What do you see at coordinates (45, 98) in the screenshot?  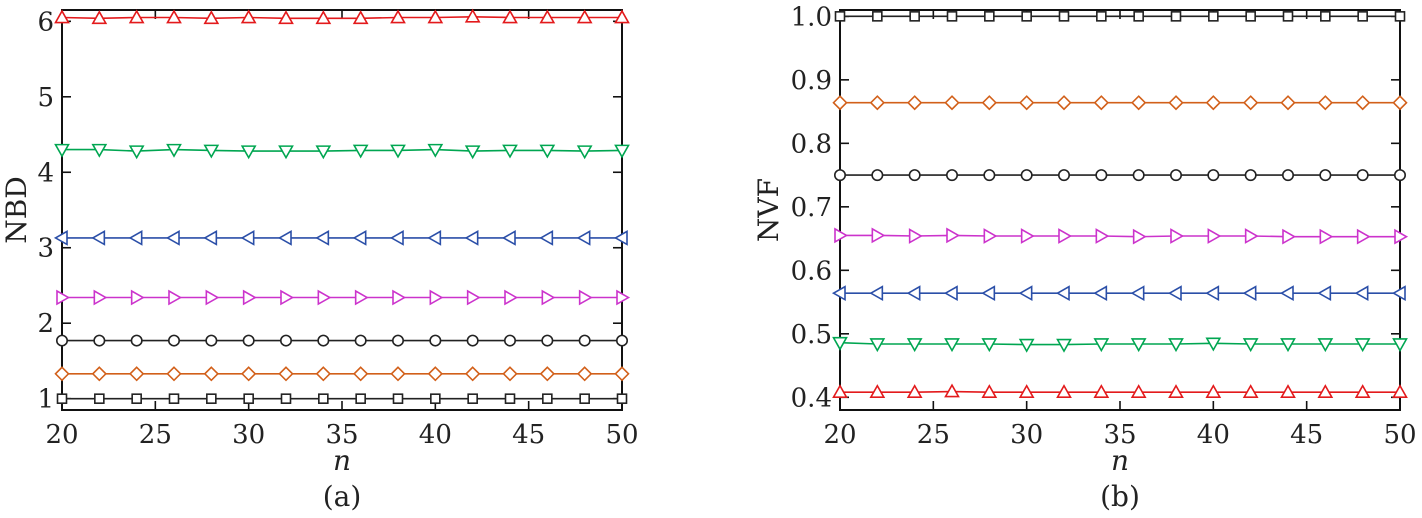 I see `y-tick-label: 5` at bounding box center [45, 98].